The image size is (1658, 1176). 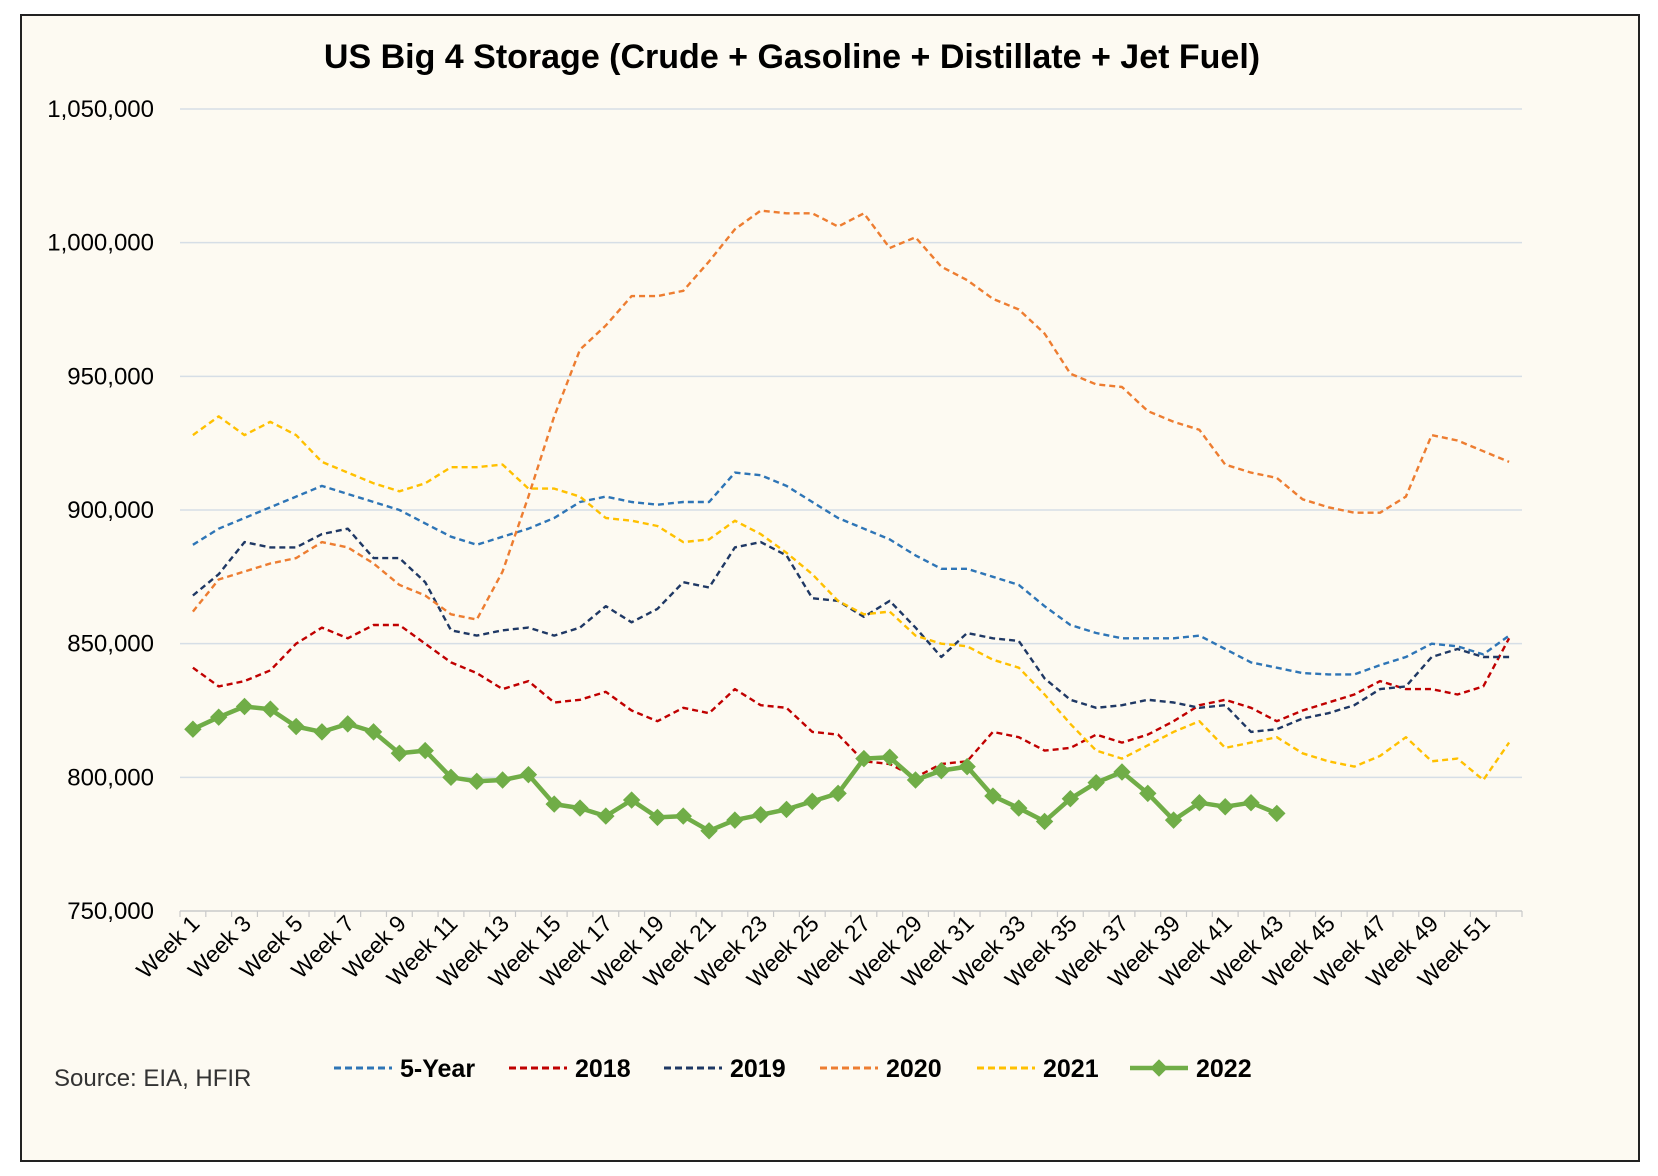 What do you see at coordinates (570, 1069) in the screenshot?
I see `legend-item-2018: 2018` at bounding box center [570, 1069].